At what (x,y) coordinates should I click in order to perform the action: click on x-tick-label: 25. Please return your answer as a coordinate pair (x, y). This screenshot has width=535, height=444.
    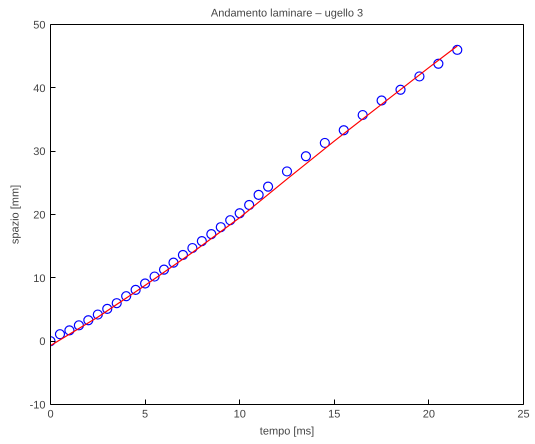
    Looking at the image, I should click on (523, 414).